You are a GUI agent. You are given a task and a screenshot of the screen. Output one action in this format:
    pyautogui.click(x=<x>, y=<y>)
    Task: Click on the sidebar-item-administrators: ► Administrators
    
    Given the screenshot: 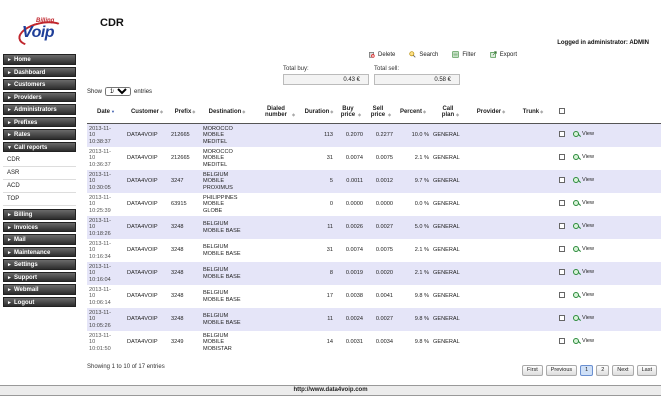 What is the action you would take?
    pyautogui.click(x=39, y=109)
    